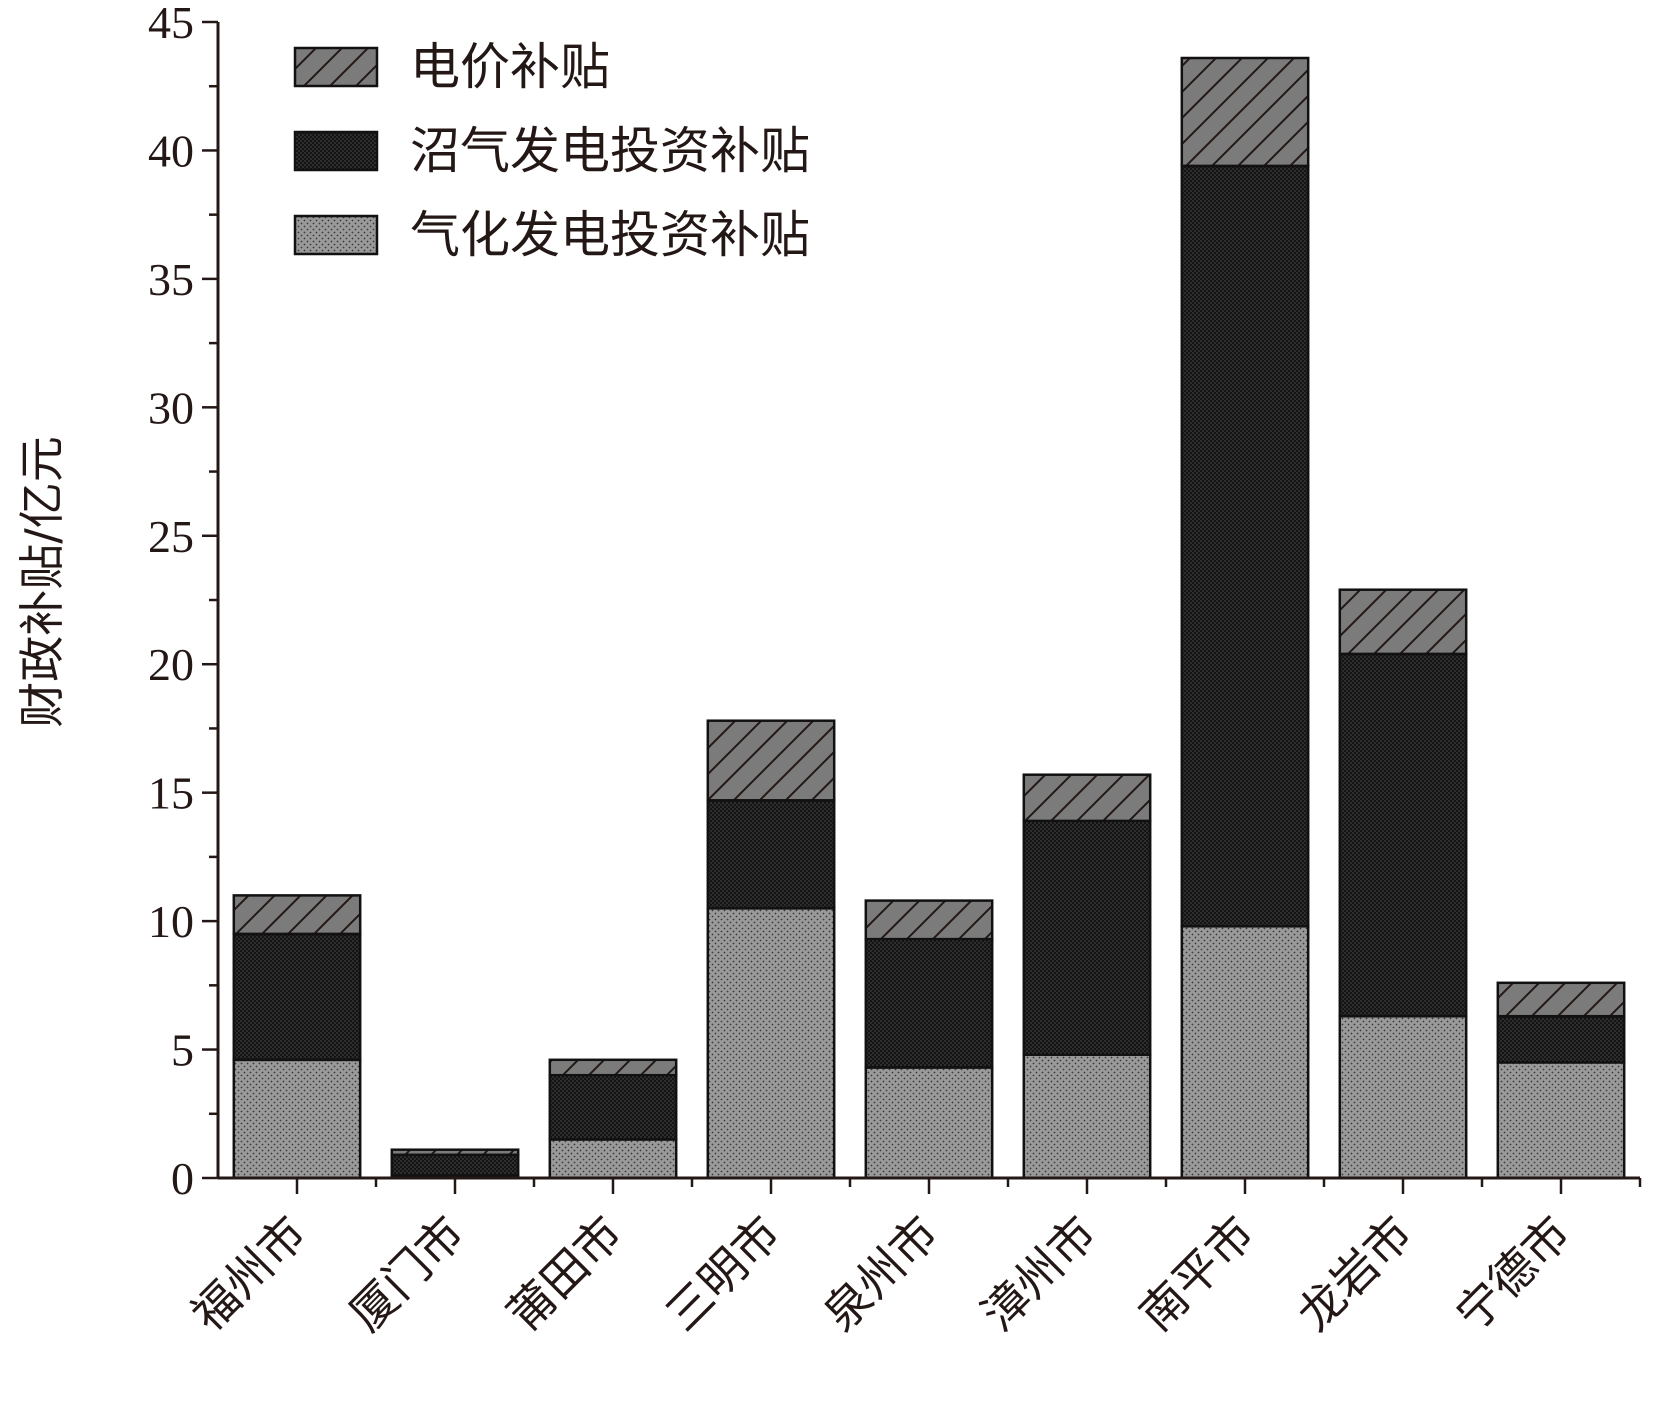 The width and height of the screenshot is (1655, 1403). Describe the element at coordinates (171, 150) in the screenshot. I see `y-tick-label: 40` at that location.